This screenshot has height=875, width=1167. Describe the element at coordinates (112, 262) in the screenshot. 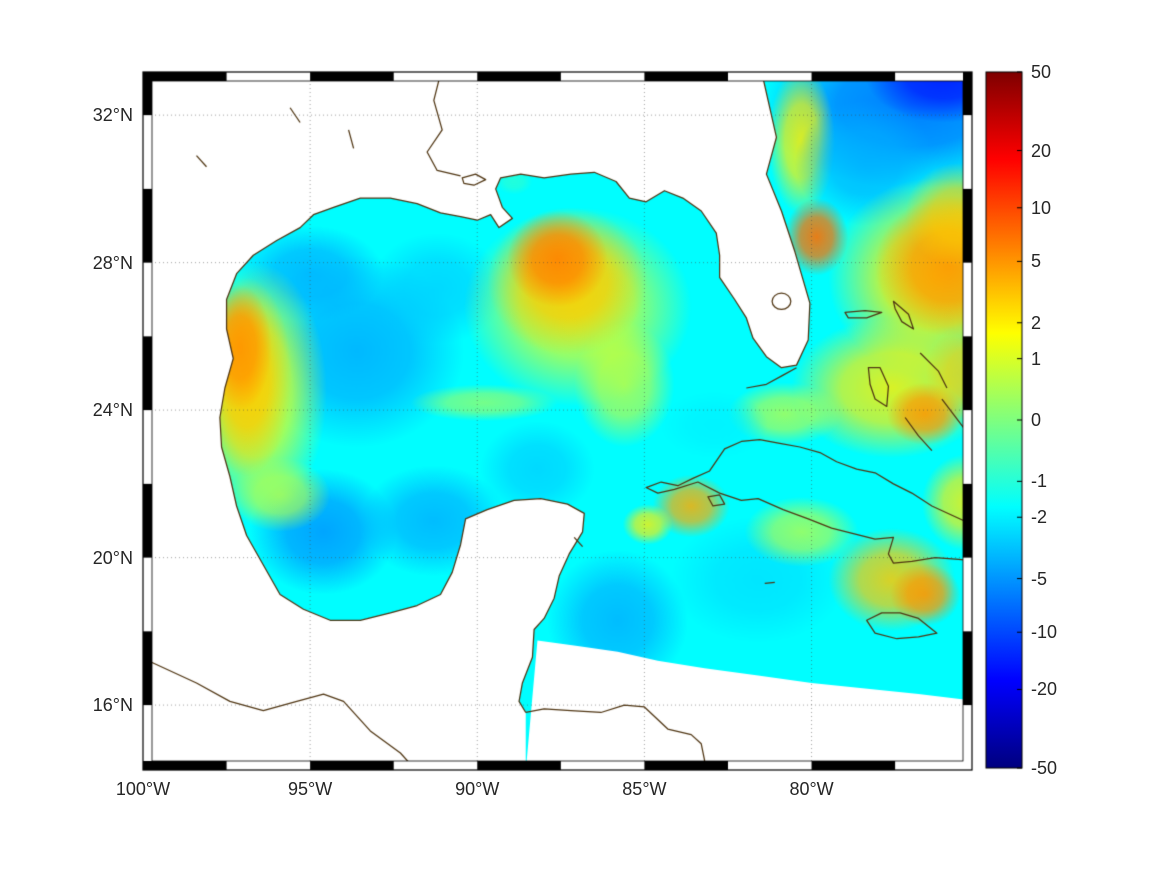

I see `y-tick-label: 28°N` at that location.